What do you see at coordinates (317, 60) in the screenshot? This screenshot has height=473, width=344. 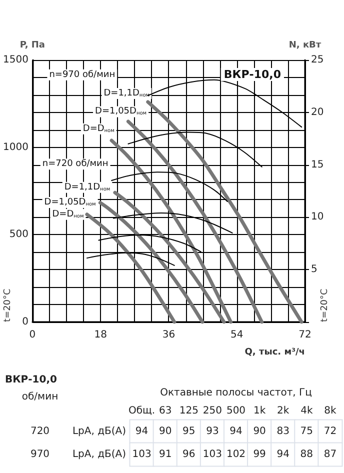 I see `y2-tick-label: 25` at bounding box center [317, 60].